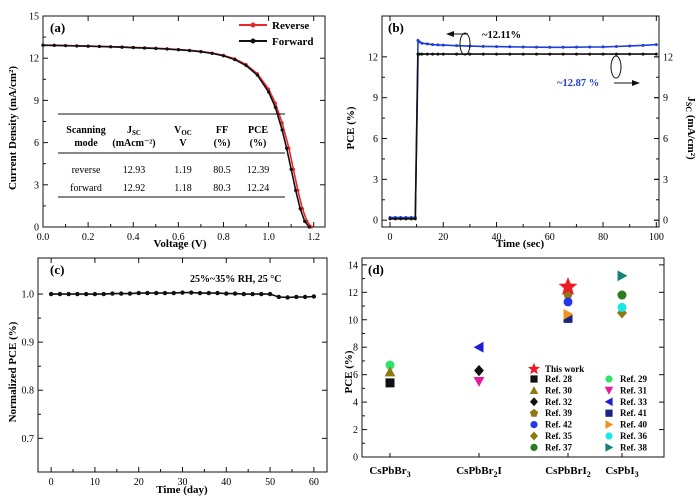  What do you see at coordinates (36, 228) in the screenshot?
I see `panel-a-y-tick-label: 0` at bounding box center [36, 228].